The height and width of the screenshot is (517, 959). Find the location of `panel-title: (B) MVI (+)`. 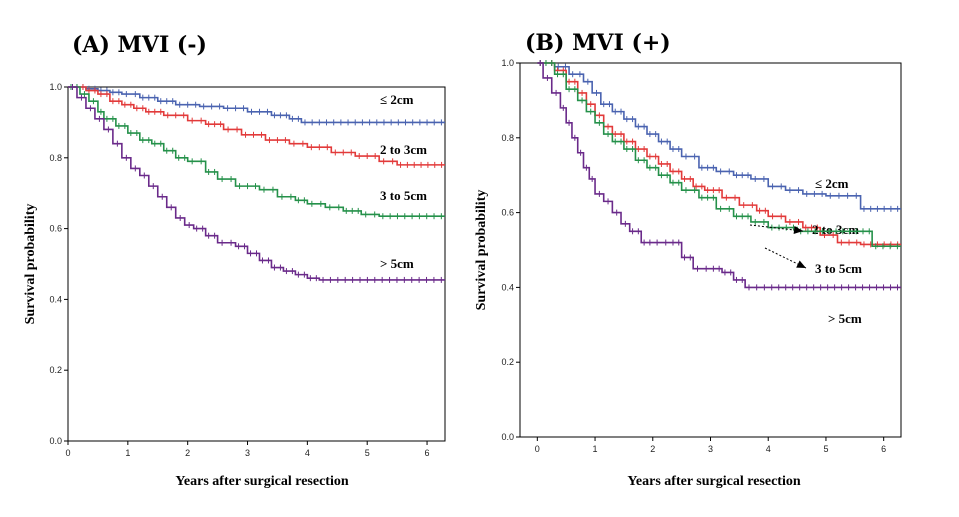

panel-title: (B) MVI (+) is located at coordinates (598, 43).